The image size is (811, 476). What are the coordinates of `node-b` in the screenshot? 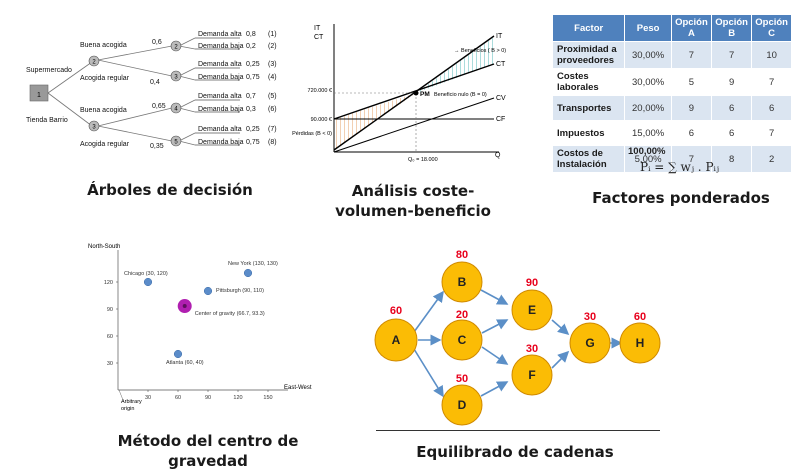 It's located at (462, 282).